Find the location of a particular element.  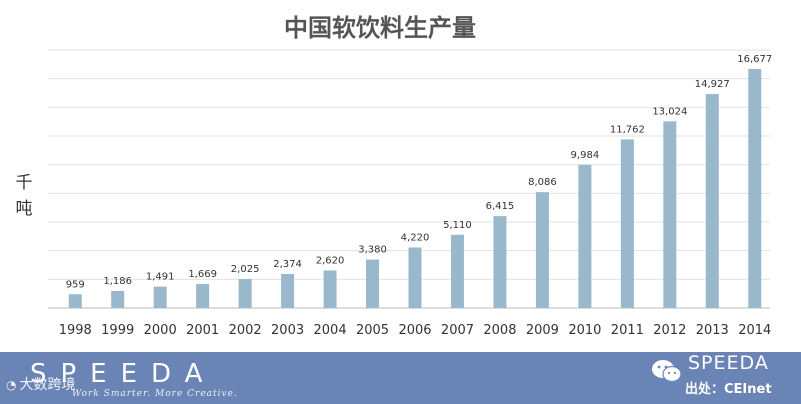

value-label: 8,086 is located at coordinates (542, 182).